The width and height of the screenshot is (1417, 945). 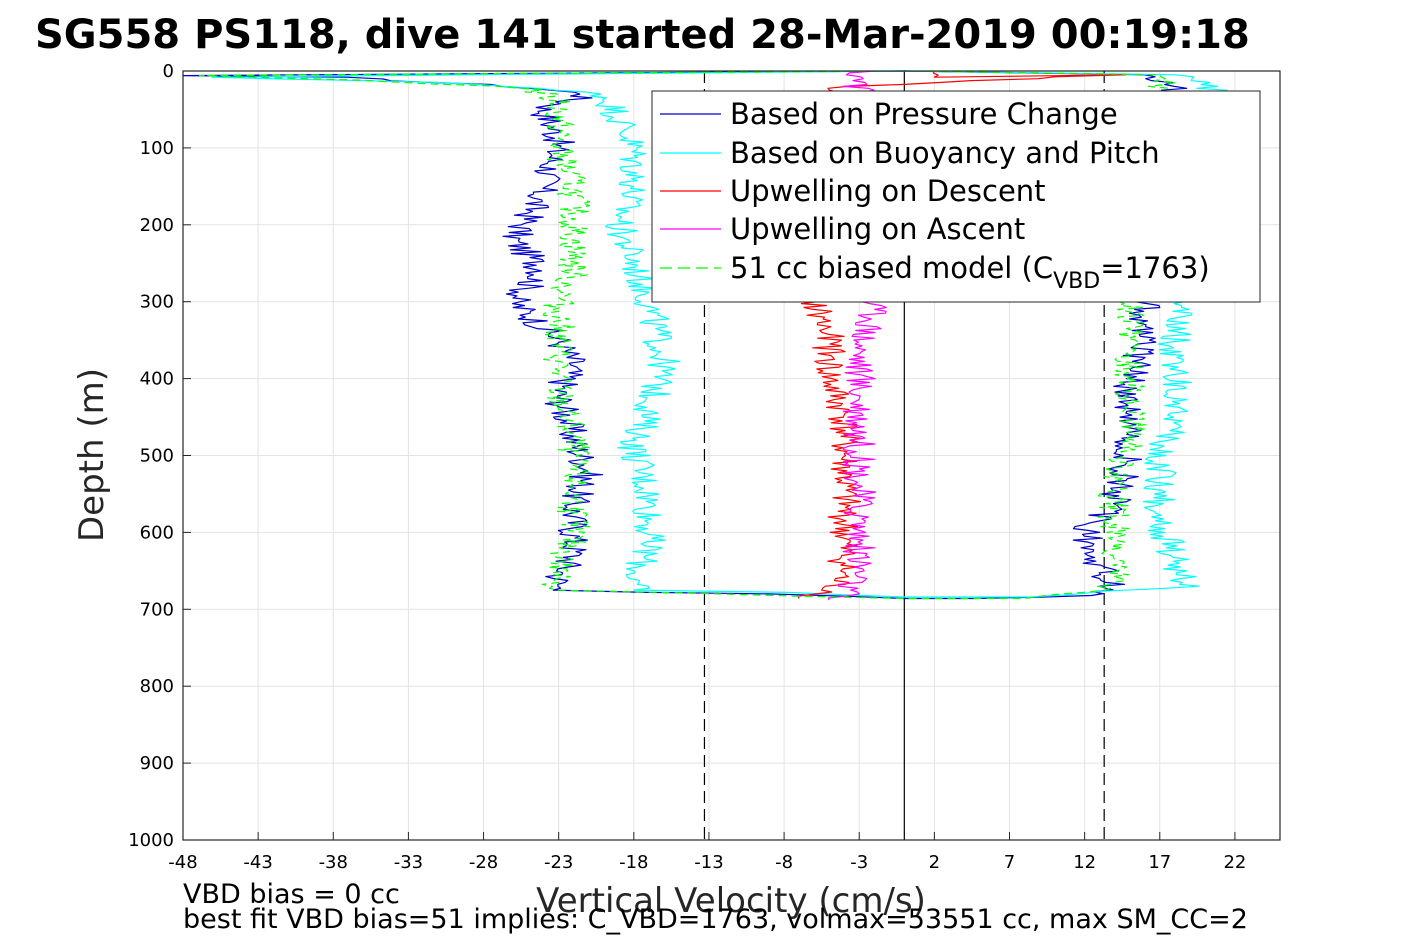 What do you see at coordinates (408, 862) in the screenshot?
I see `x-tick-label: -33` at bounding box center [408, 862].